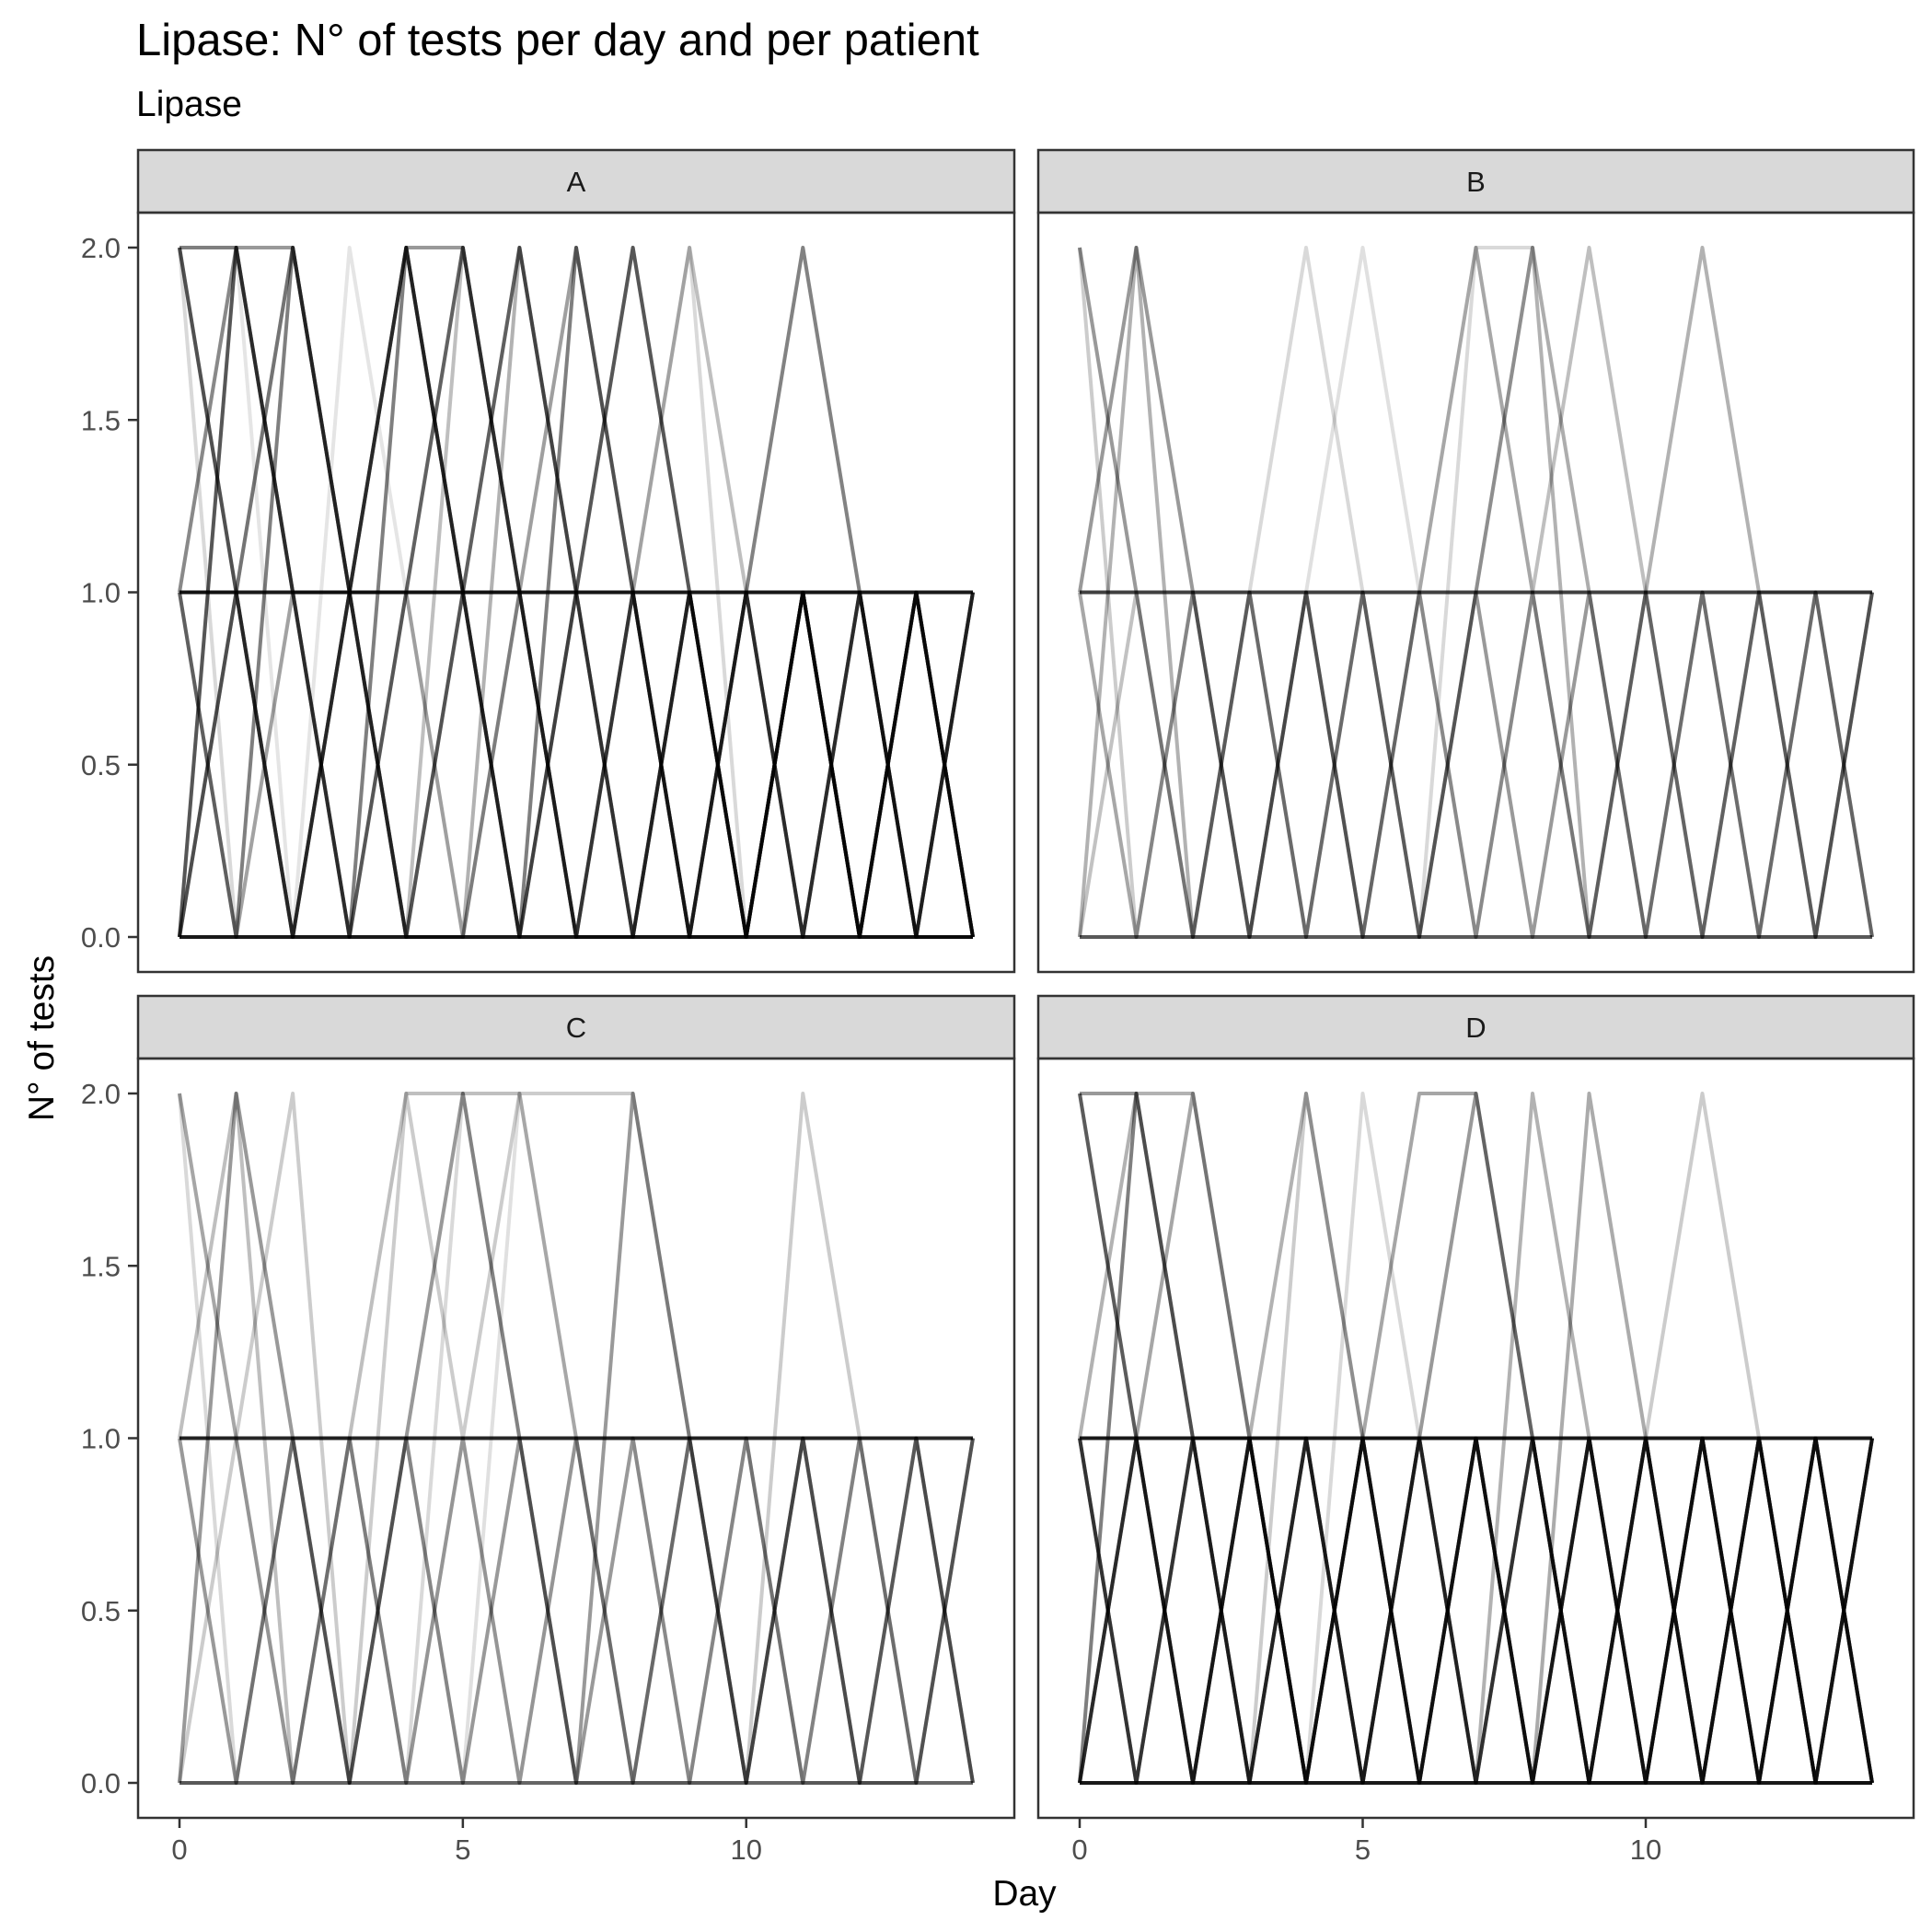 The image size is (1932, 1932). I want to click on facet-strip-label: D, so click(1476, 1028).